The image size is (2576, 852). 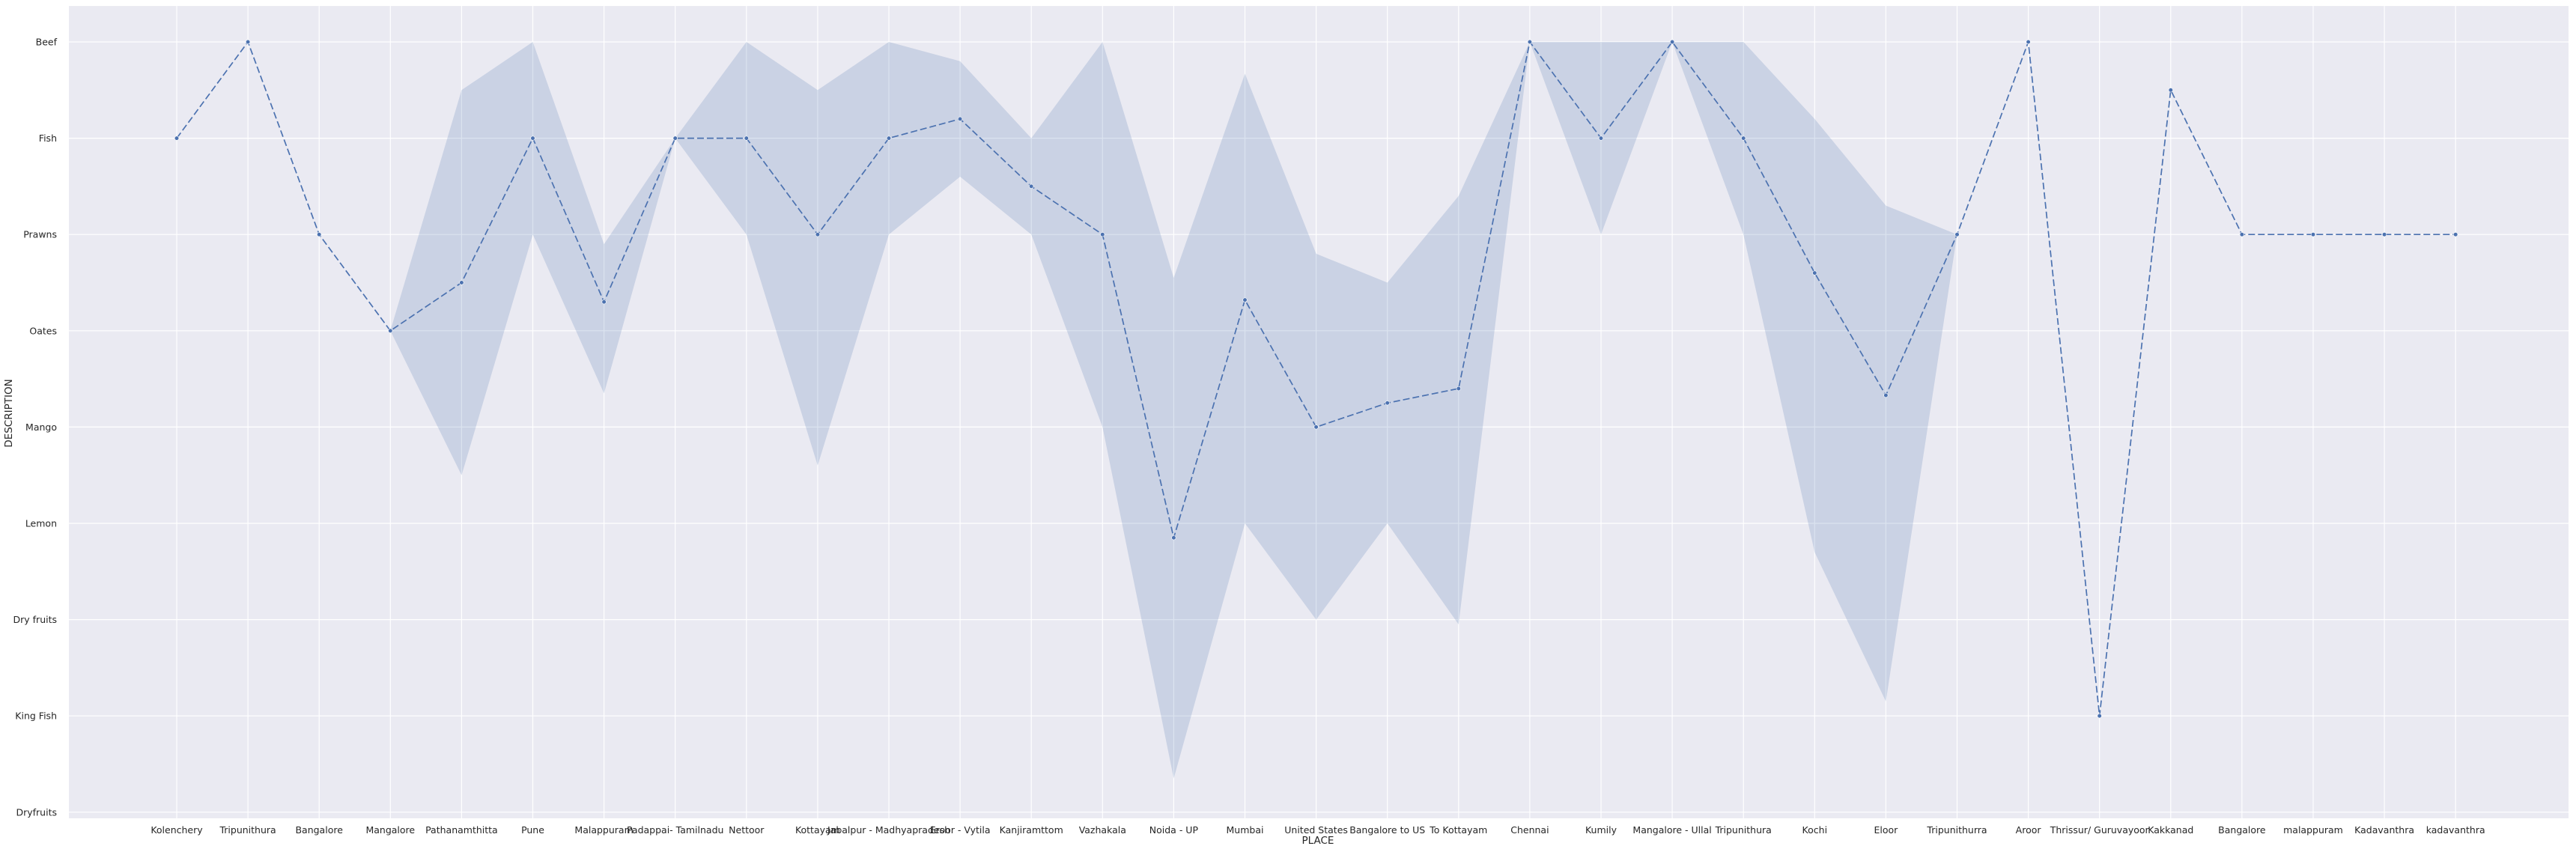 I want to click on x-tick-label: Pathanamthitta, so click(x=461, y=830).